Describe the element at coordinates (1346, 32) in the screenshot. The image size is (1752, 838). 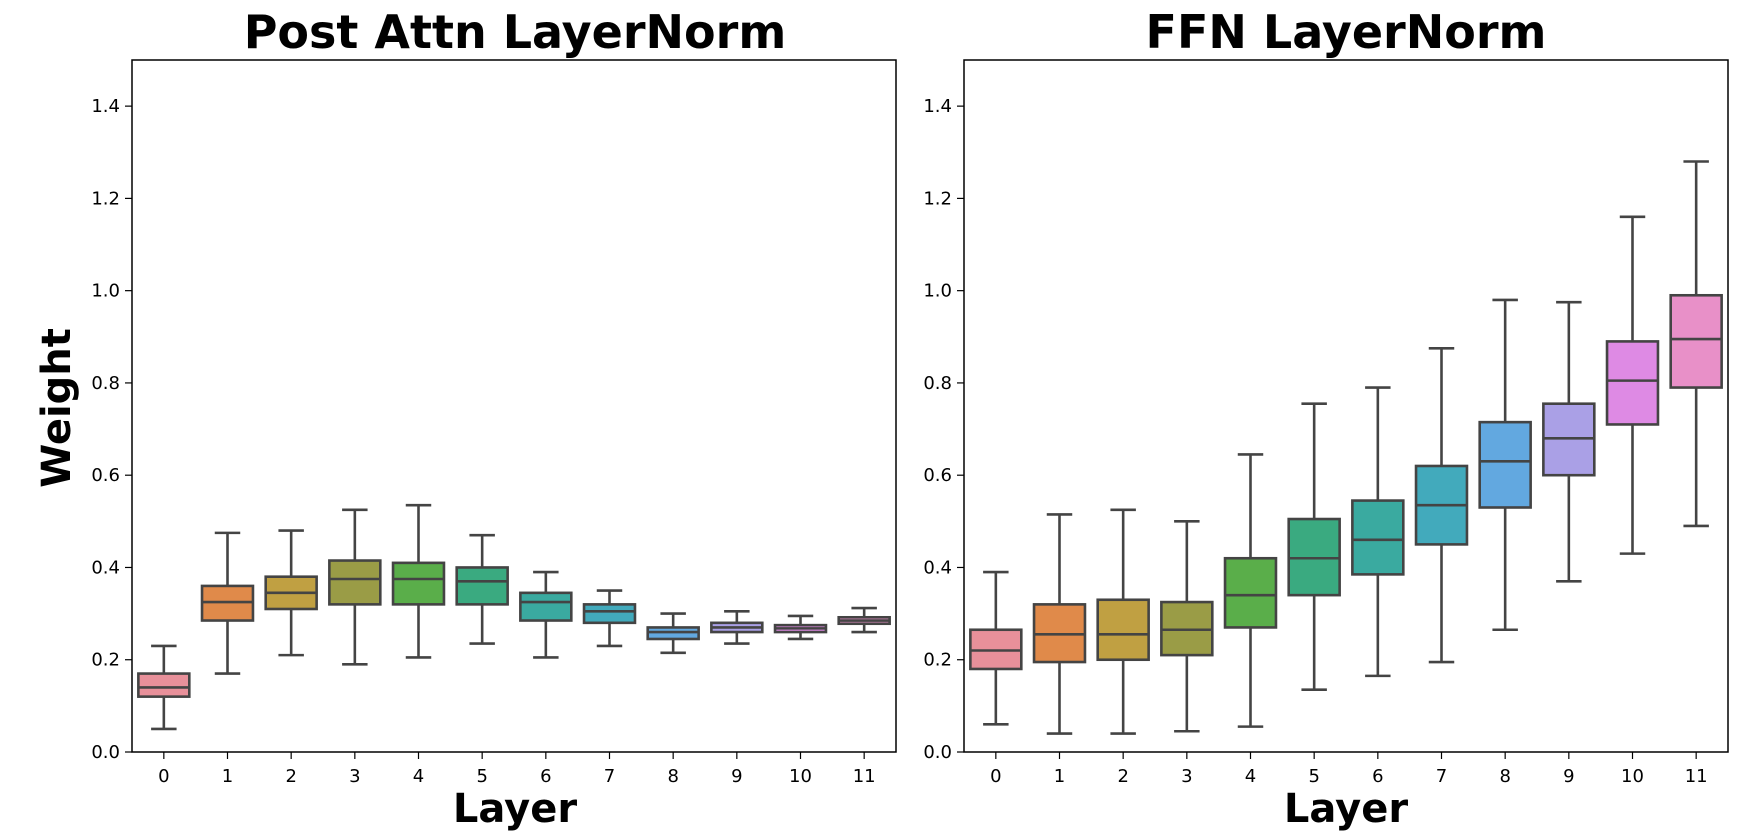
I see `chart-title: FFN LayerNorm` at that location.